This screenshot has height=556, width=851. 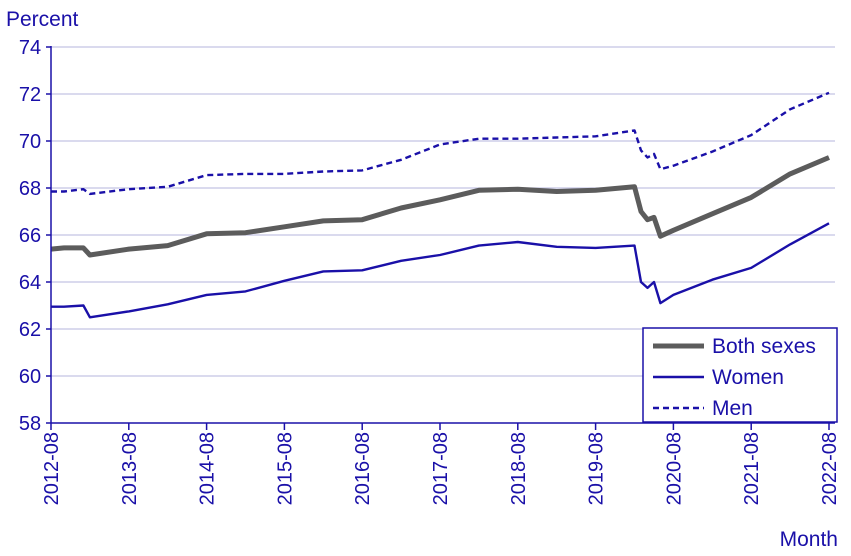 I want to click on x-tick-label: 2022-08, so click(x=830, y=468).